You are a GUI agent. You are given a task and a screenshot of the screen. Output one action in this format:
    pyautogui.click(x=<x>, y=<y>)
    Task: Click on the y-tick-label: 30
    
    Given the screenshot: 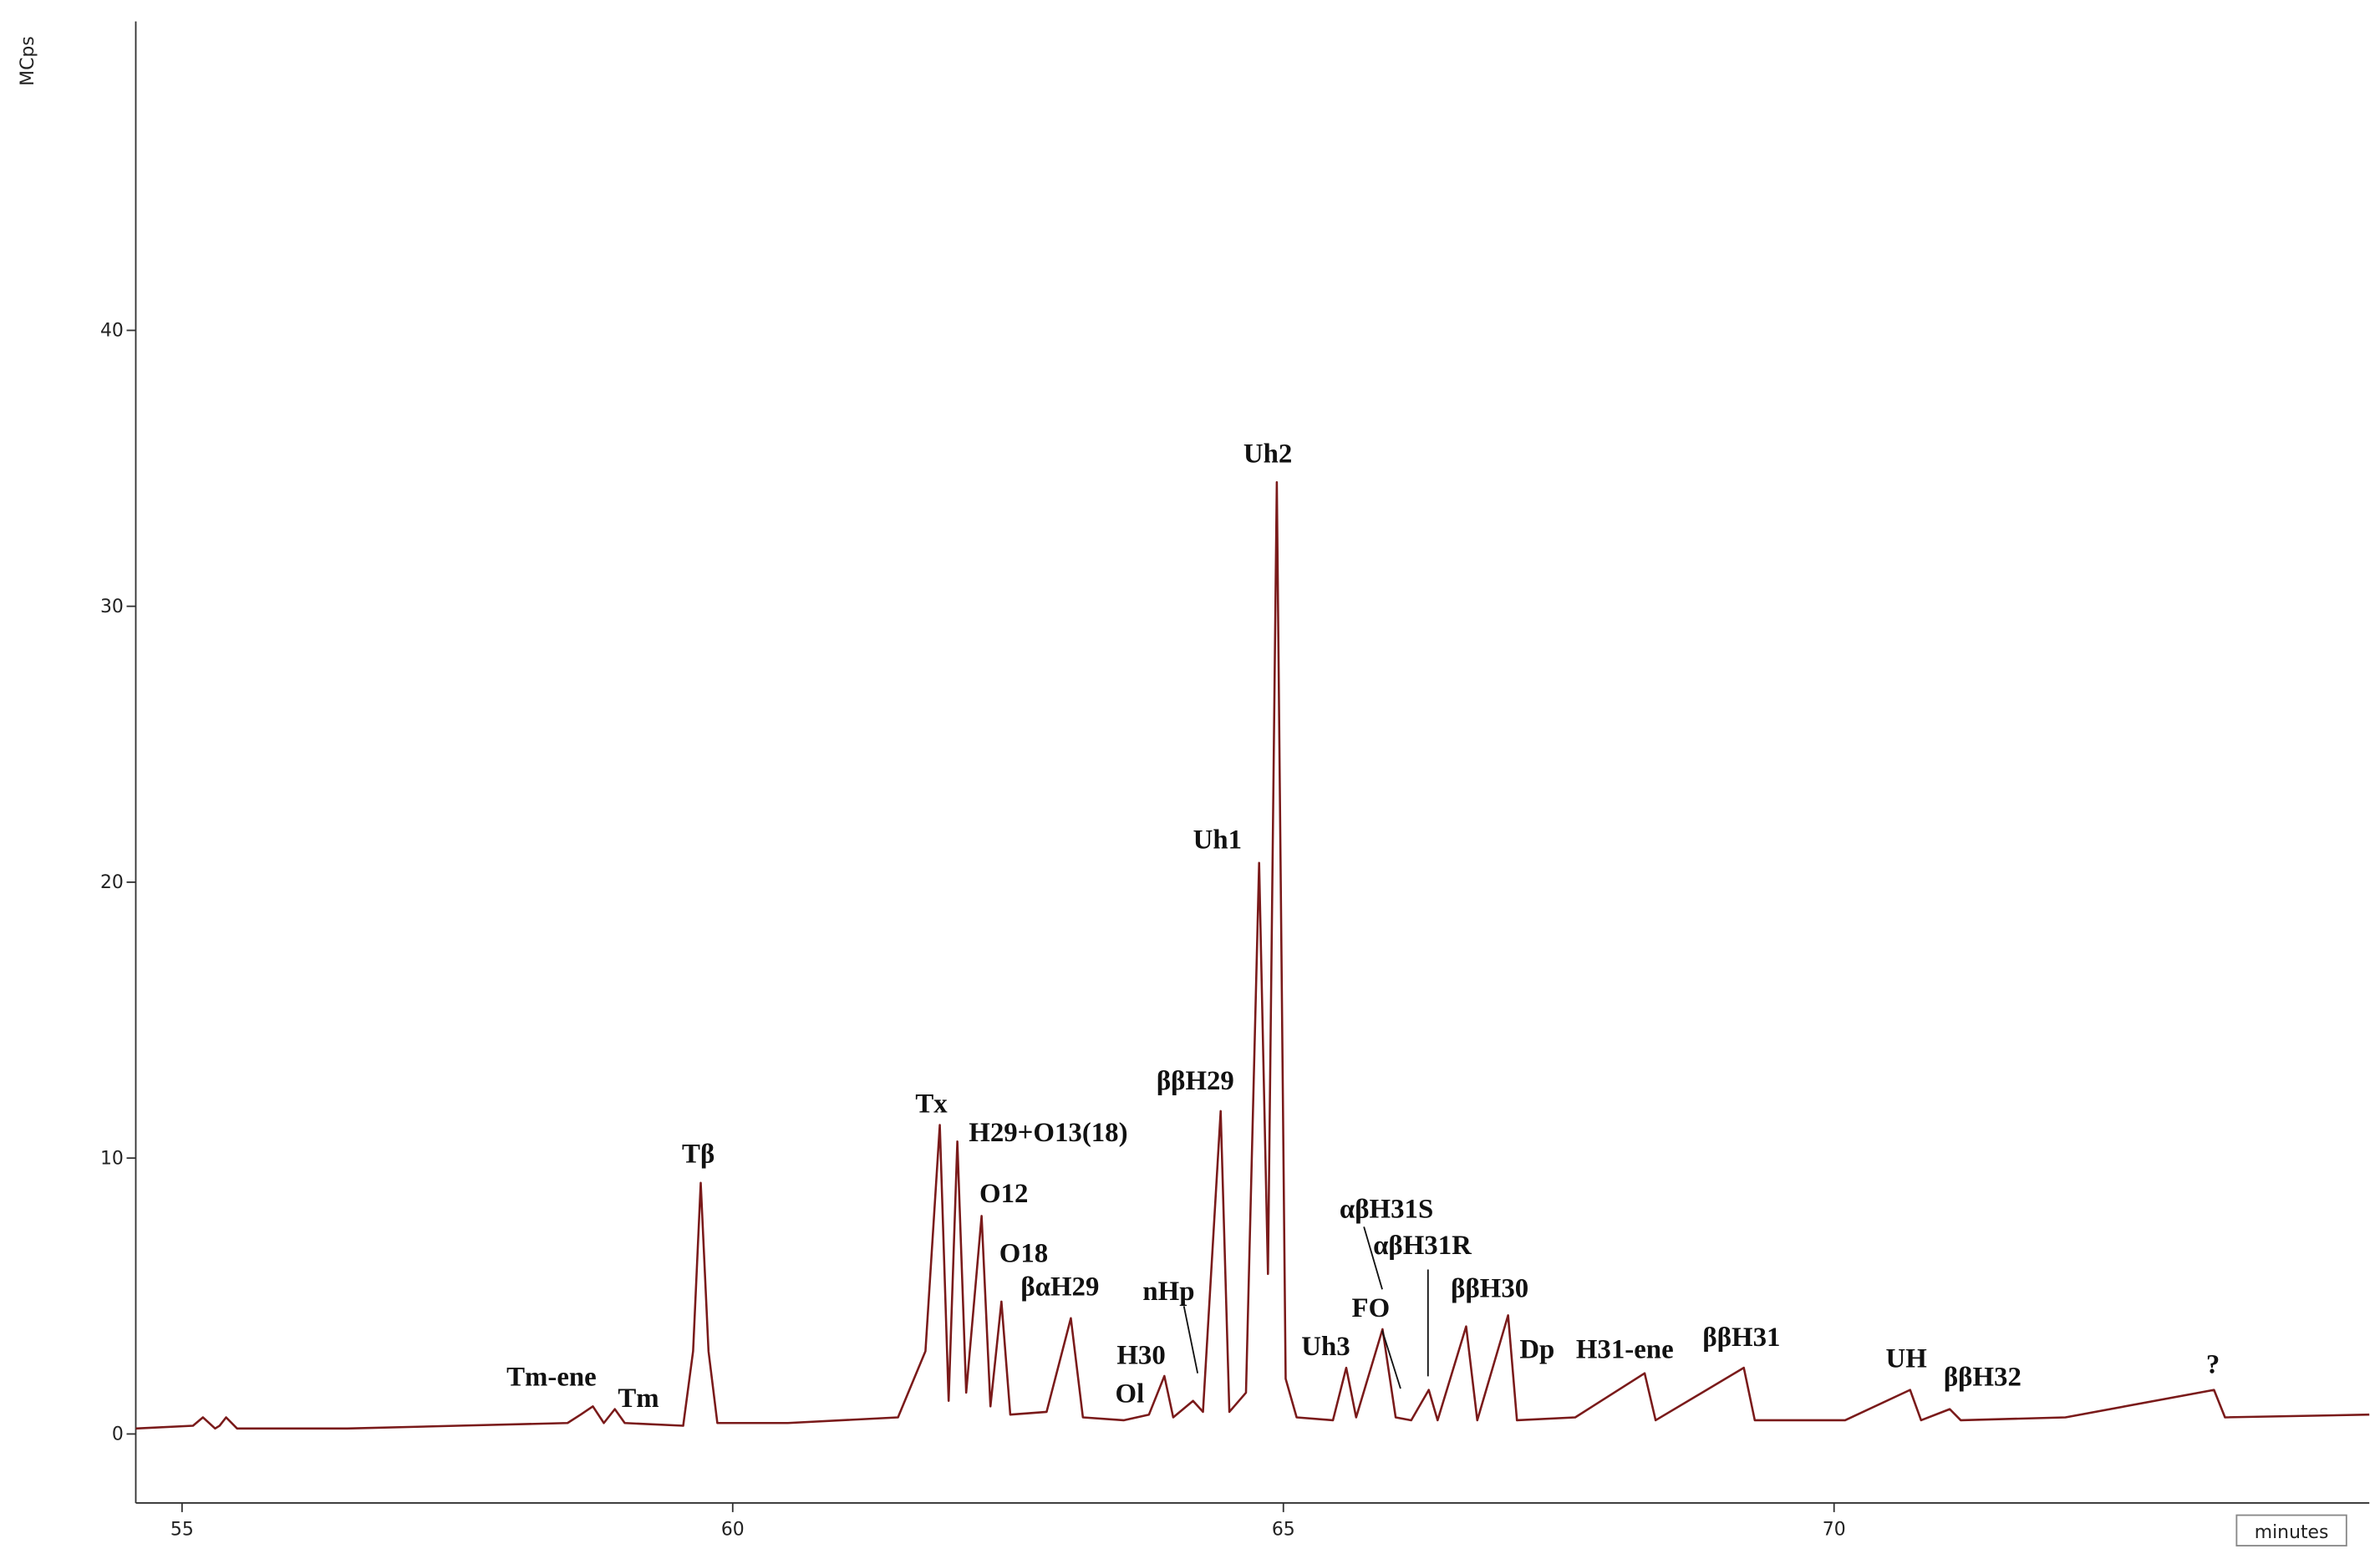 What is the action you would take?
    pyautogui.click(x=112, y=607)
    